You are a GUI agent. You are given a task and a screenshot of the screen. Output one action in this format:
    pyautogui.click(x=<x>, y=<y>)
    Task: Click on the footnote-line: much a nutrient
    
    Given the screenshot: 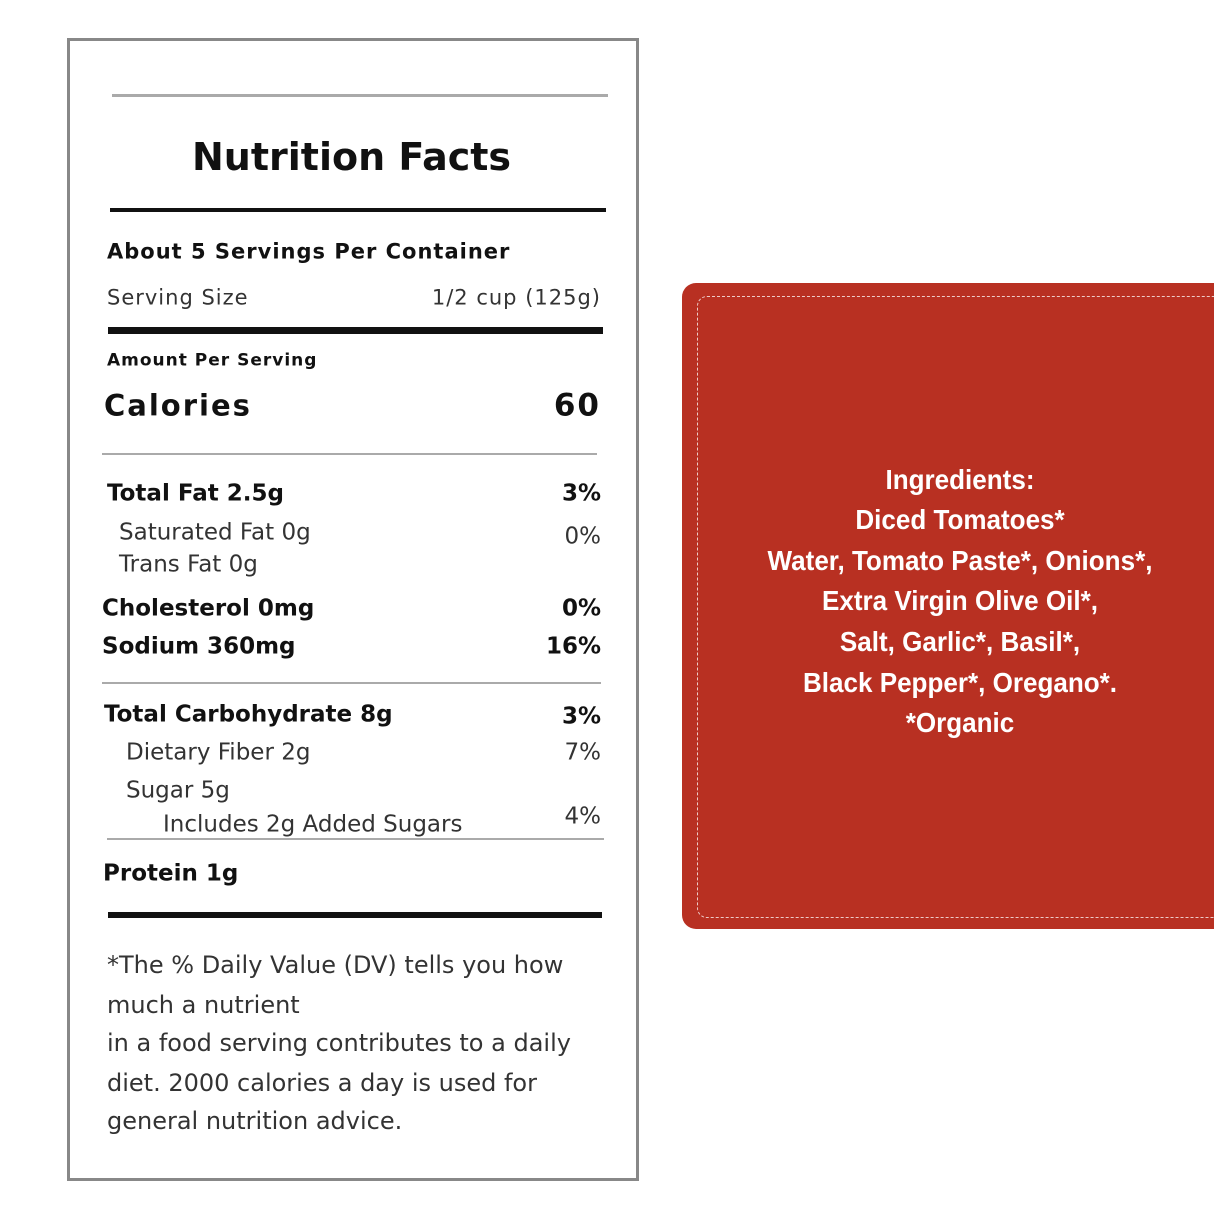 What is the action you would take?
    pyautogui.click(x=203, y=1005)
    